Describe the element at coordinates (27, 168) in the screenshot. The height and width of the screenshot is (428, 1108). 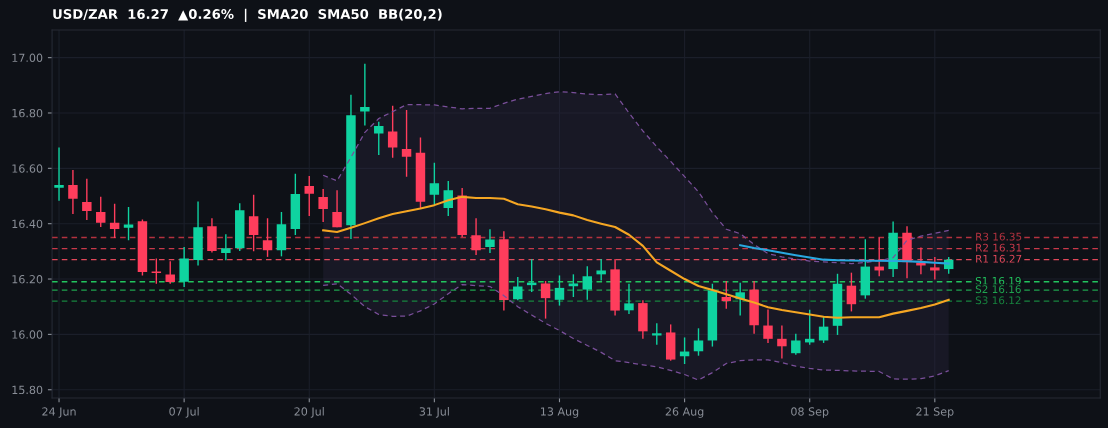
I see `y-tick-label: 16.60` at that location.